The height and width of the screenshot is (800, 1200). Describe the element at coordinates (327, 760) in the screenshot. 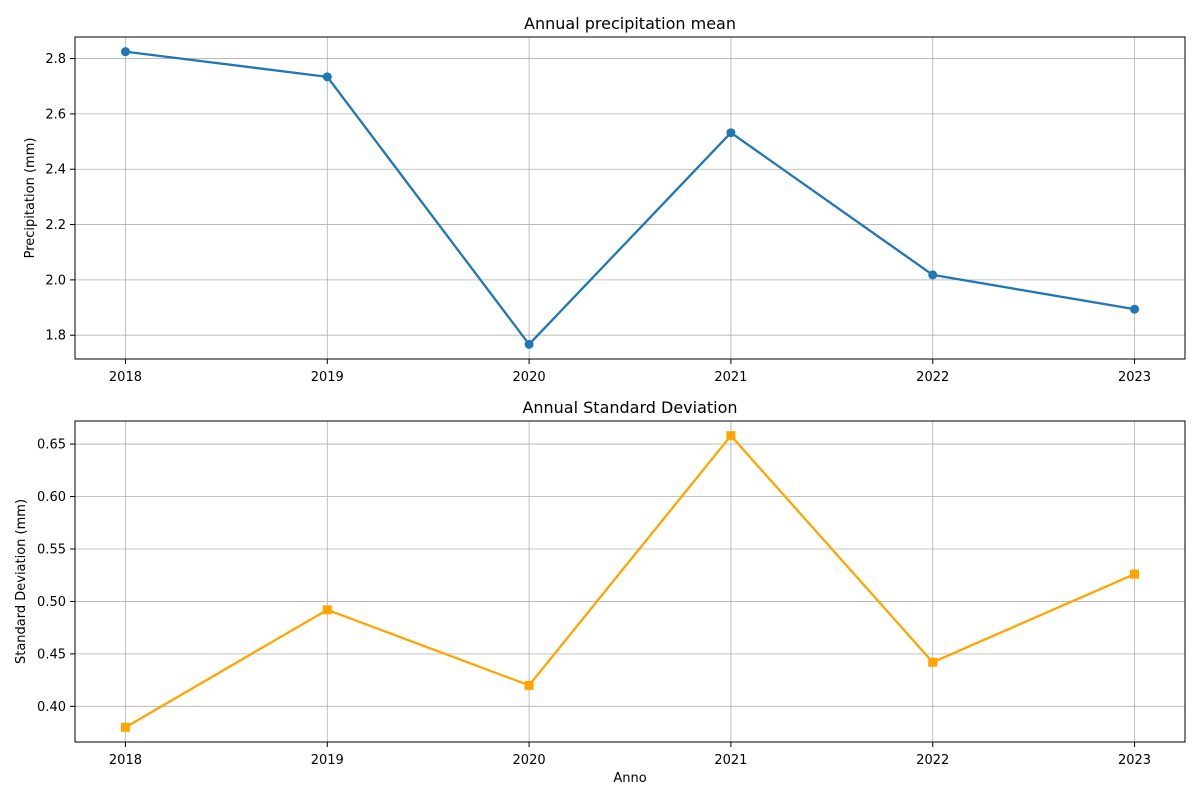

I see `std-x-tick-label: 2019` at that location.